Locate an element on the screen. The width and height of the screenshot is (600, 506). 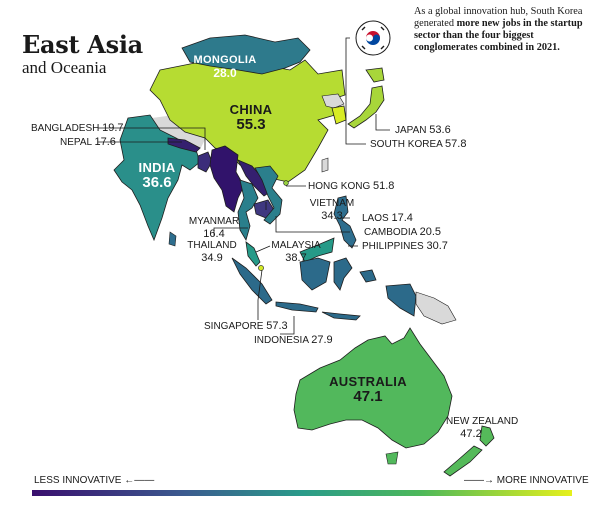
landmass-sri-lanka is located at coordinates (172, 239).